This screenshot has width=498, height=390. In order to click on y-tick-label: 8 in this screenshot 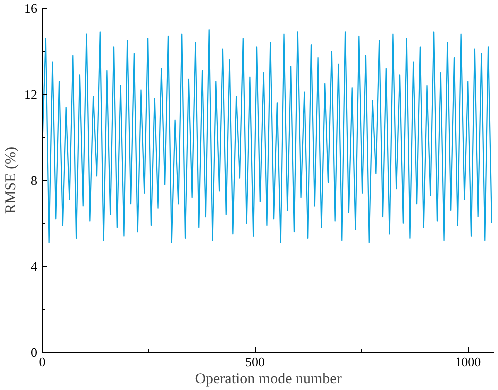, I will do `click(34, 180)`.